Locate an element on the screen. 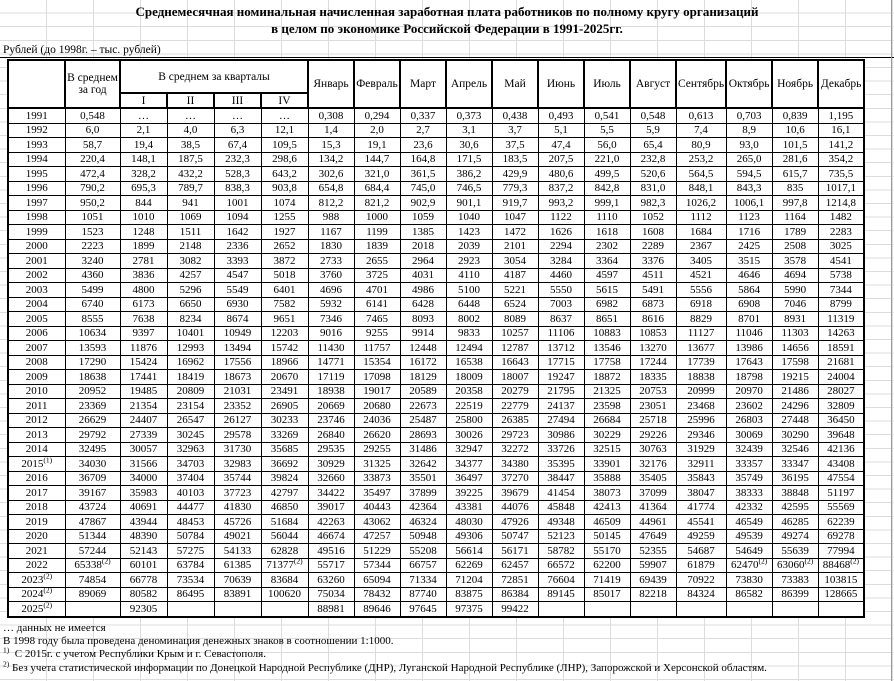  data-cell: 55170 is located at coordinates (607, 551).